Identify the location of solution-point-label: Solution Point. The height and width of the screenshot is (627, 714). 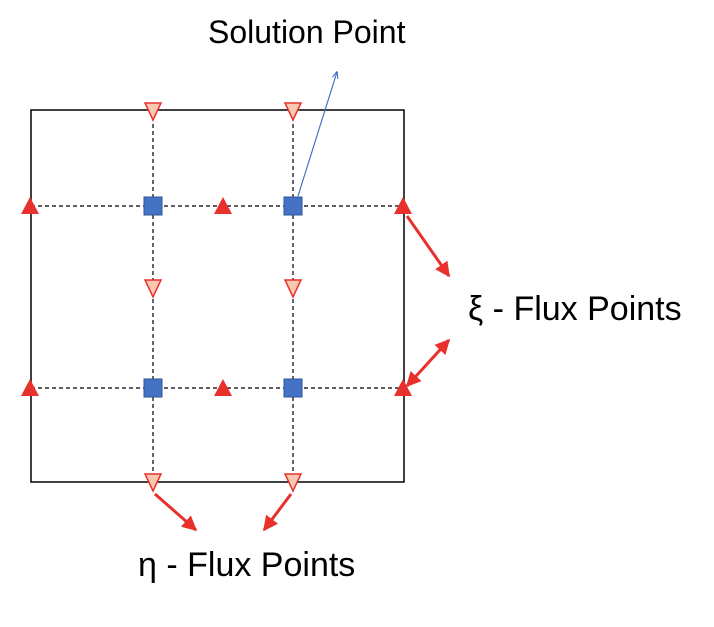
(307, 32).